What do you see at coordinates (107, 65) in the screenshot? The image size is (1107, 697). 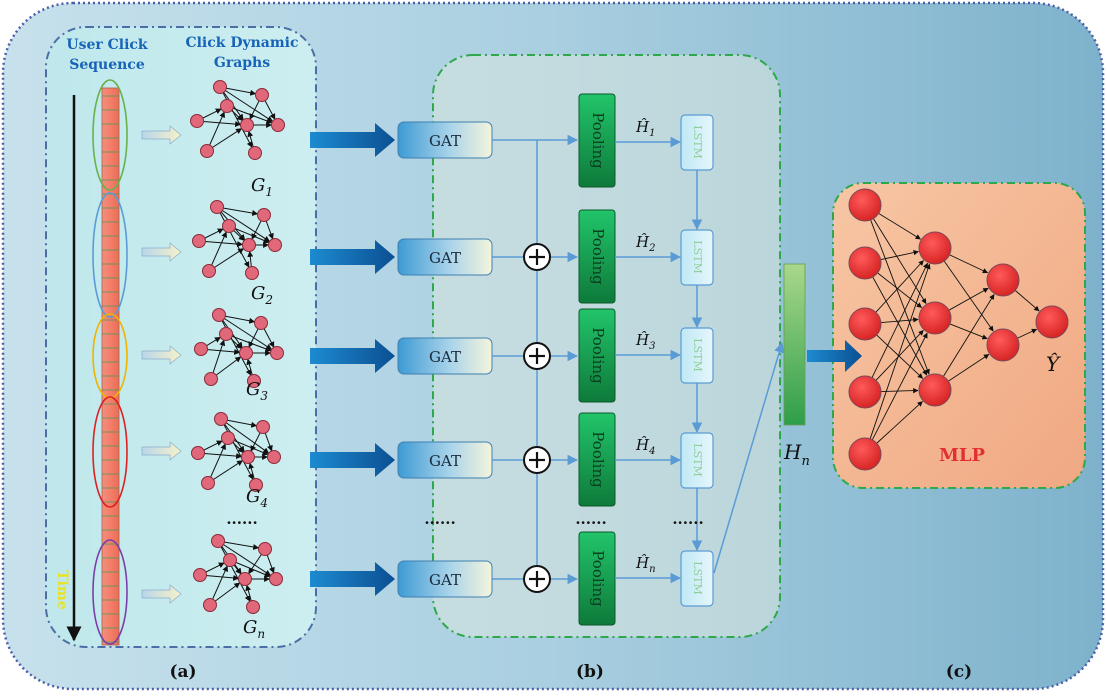 I see `sequence-title-line2: Sequence` at bounding box center [107, 65].